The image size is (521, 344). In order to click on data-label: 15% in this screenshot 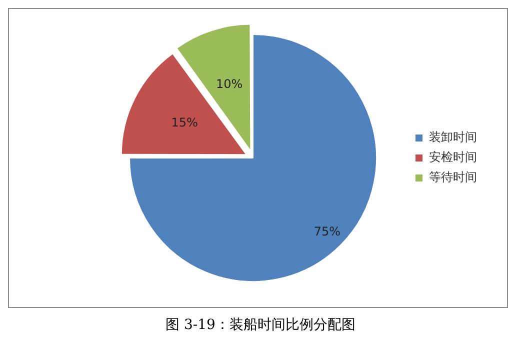, I will do `click(184, 122)`.